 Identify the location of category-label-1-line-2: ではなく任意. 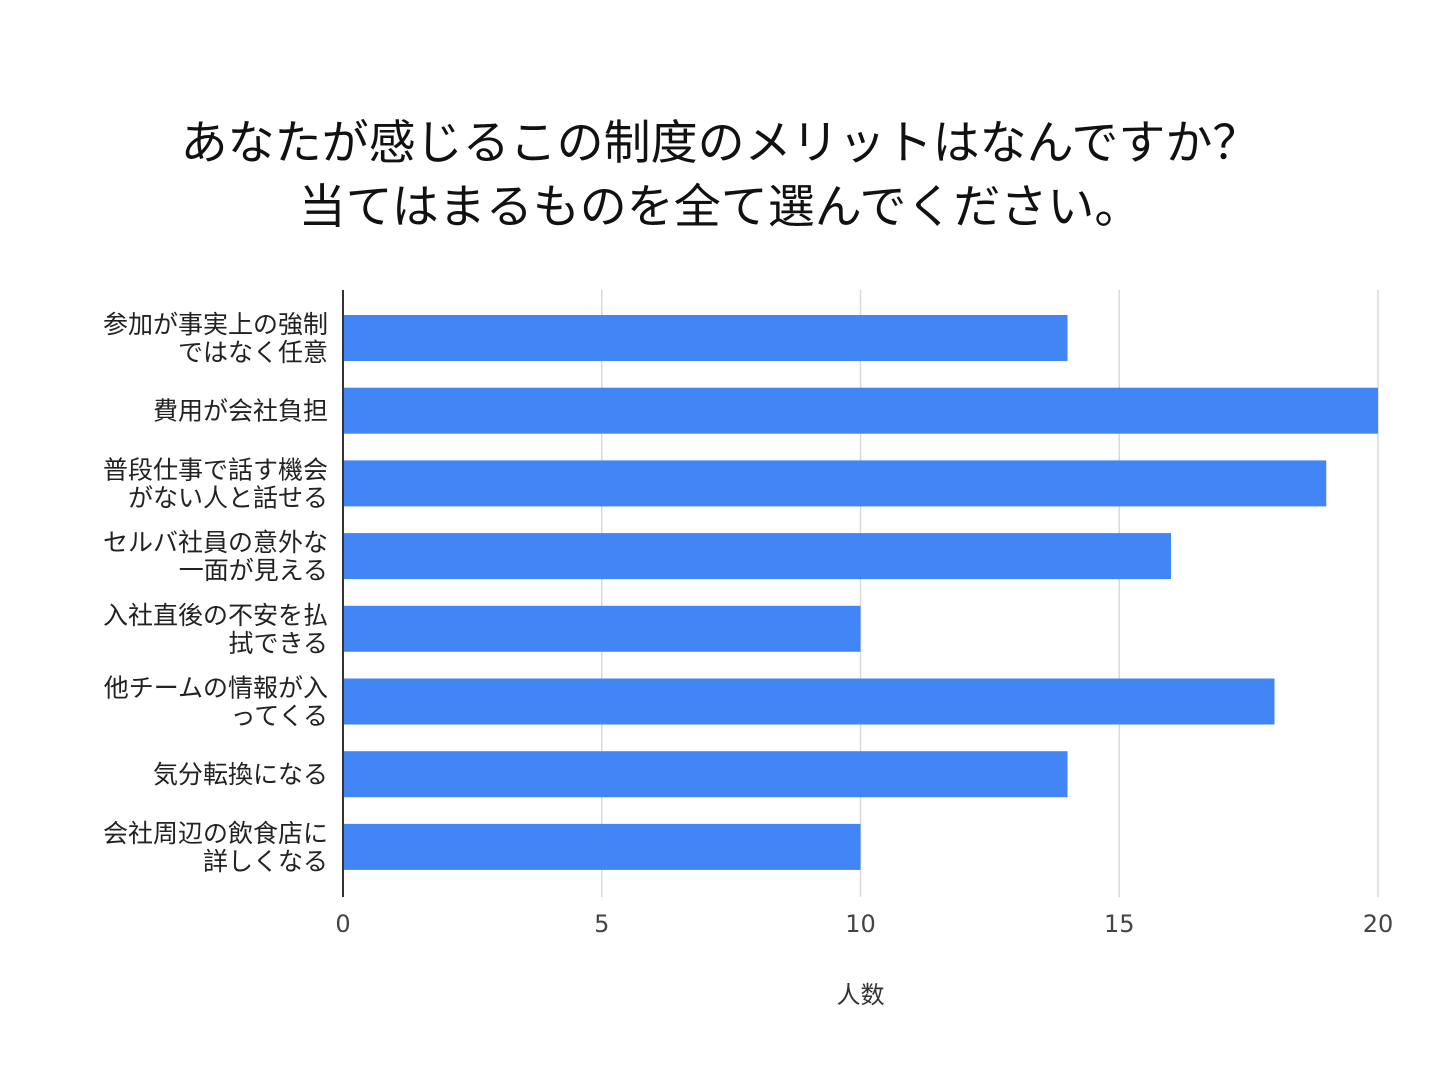
(253, 352).